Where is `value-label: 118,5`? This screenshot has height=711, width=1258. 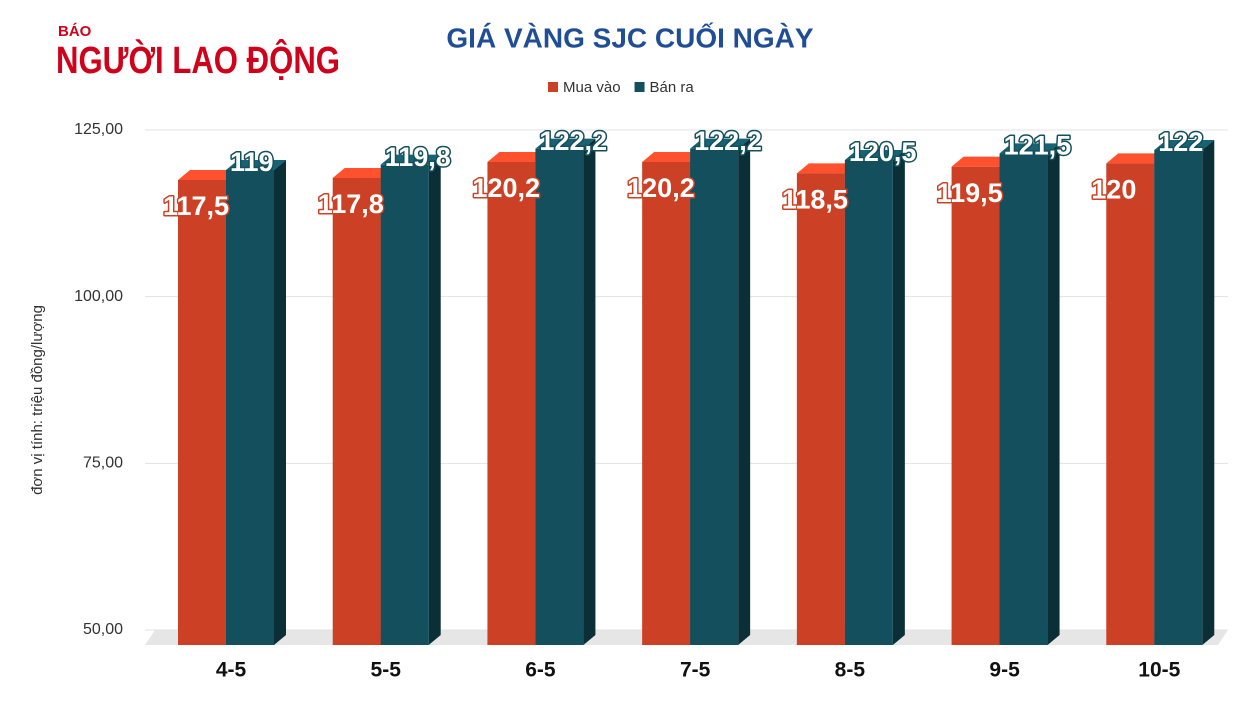 value-label: 118,5 is located at coordinates (815, 199).